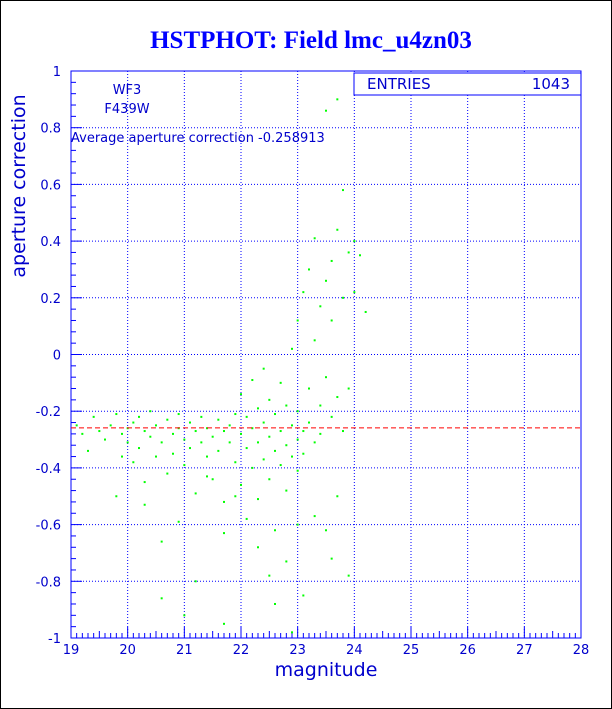  Describe the element at coordinates (551, 84) in the screenshot. I see `stats-entries-value: 1043` at that location.